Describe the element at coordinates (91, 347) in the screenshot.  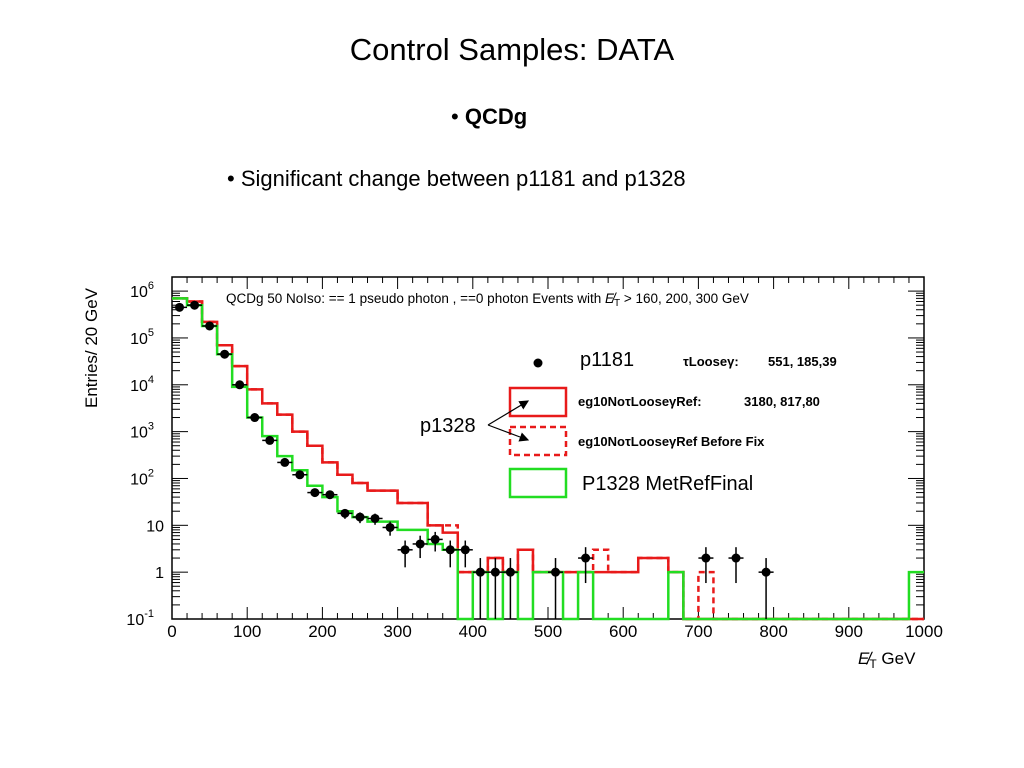
I see `y-axis-label: Entries/ 20 GeV` at that location.